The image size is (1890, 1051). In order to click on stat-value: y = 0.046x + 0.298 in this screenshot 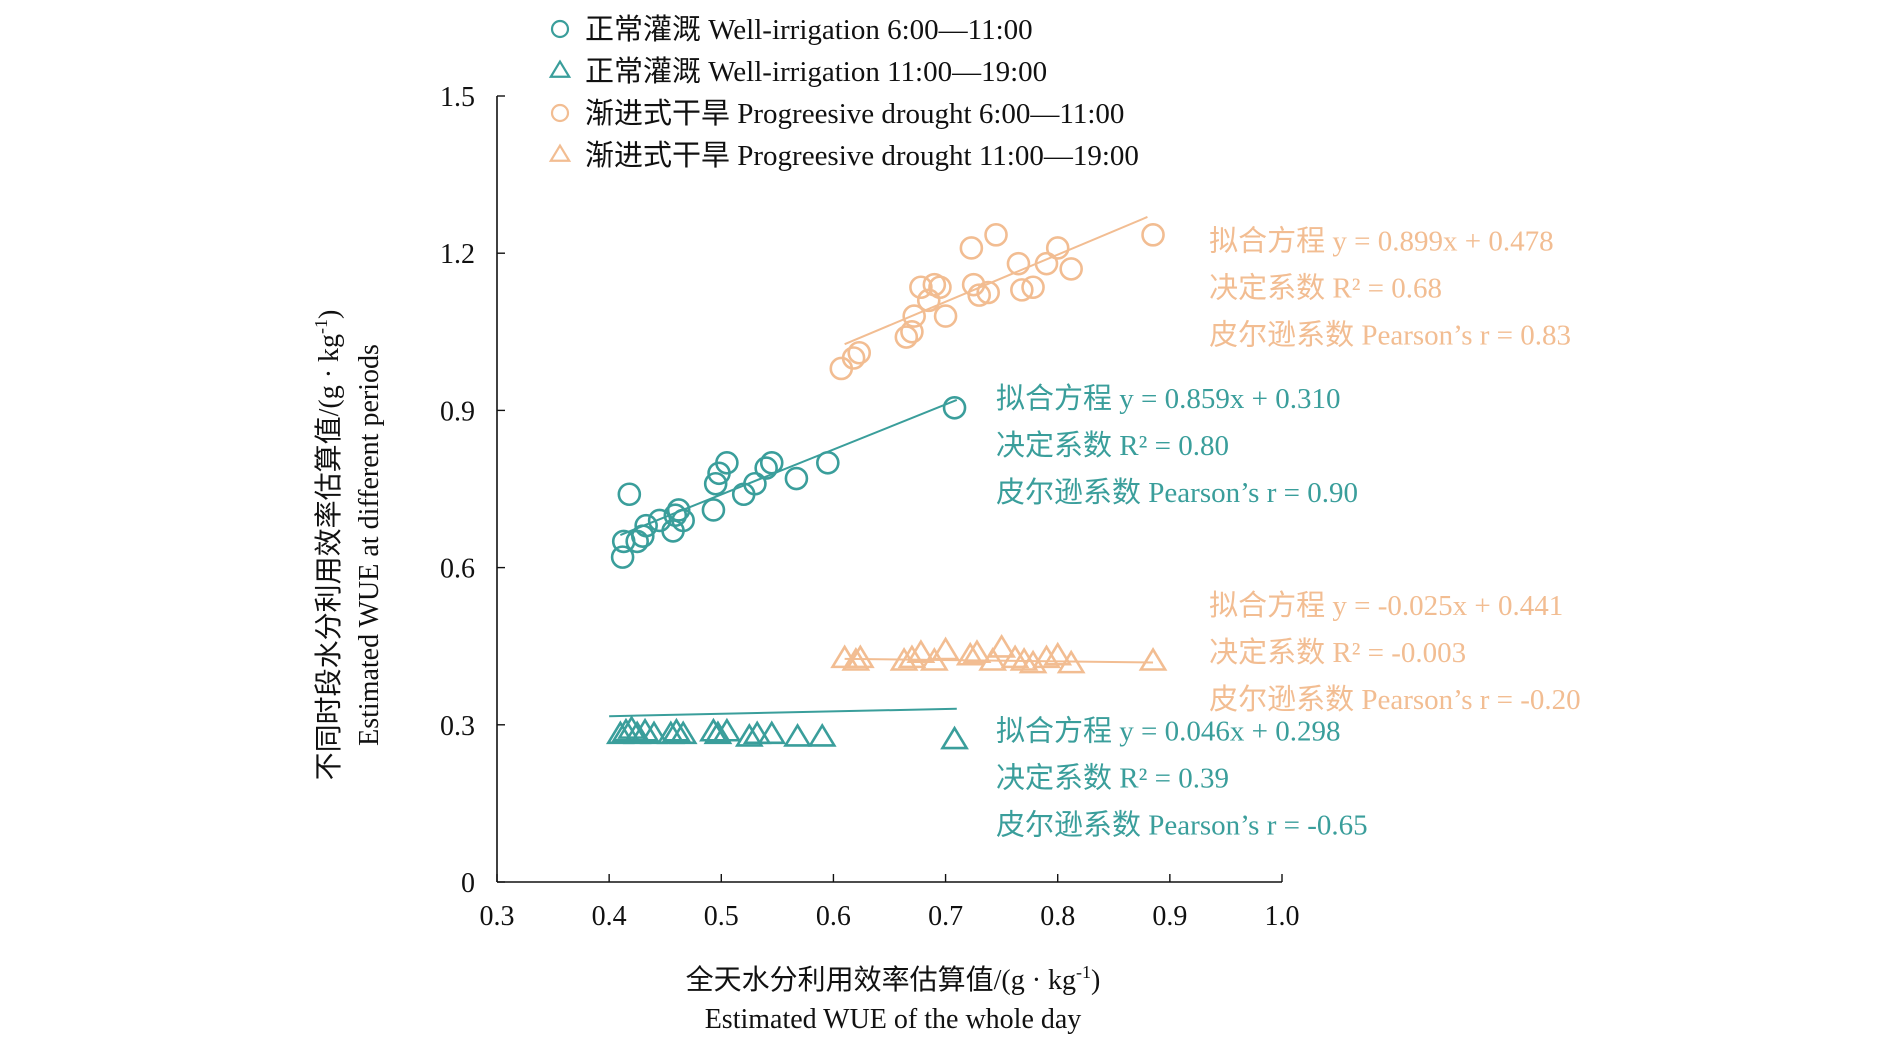, I will do `click(1229, 732)`.